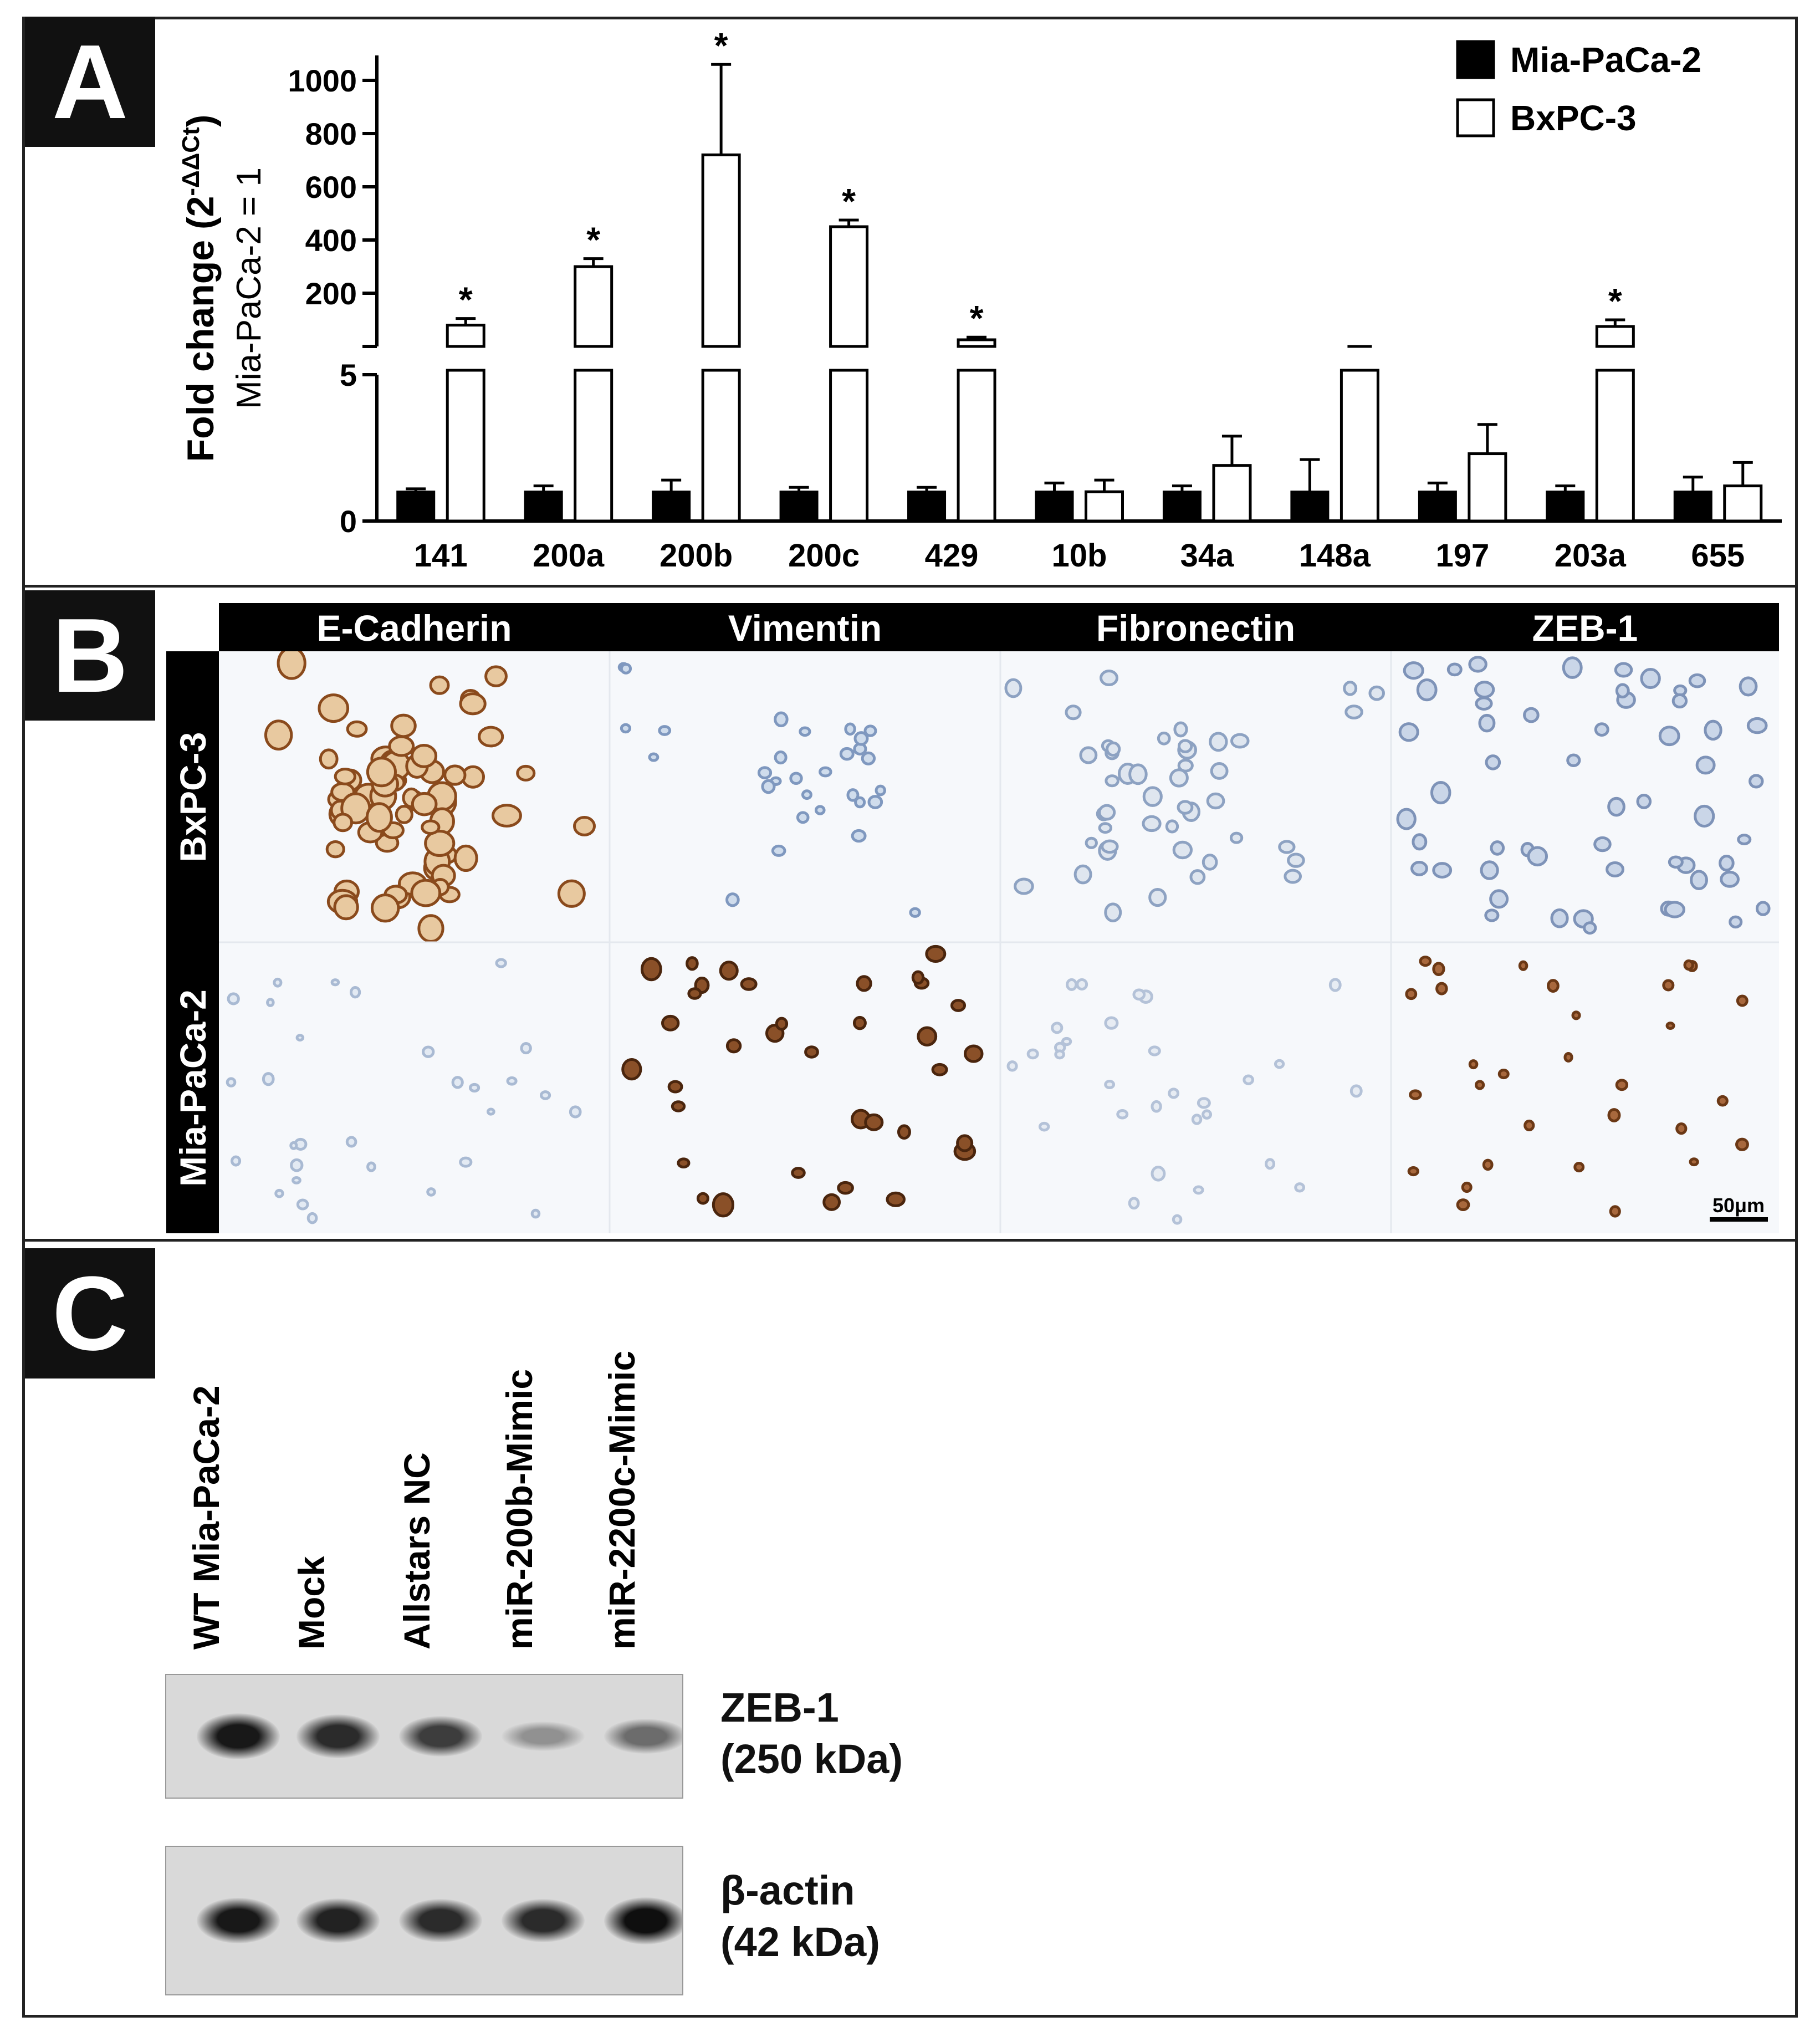 The image size is (1820, 2032). What do you see at coordinates (193, 797) in the screenshot?
I see `row-label-bxpc-3: BxPC-3` at bounding box center [193, 797].